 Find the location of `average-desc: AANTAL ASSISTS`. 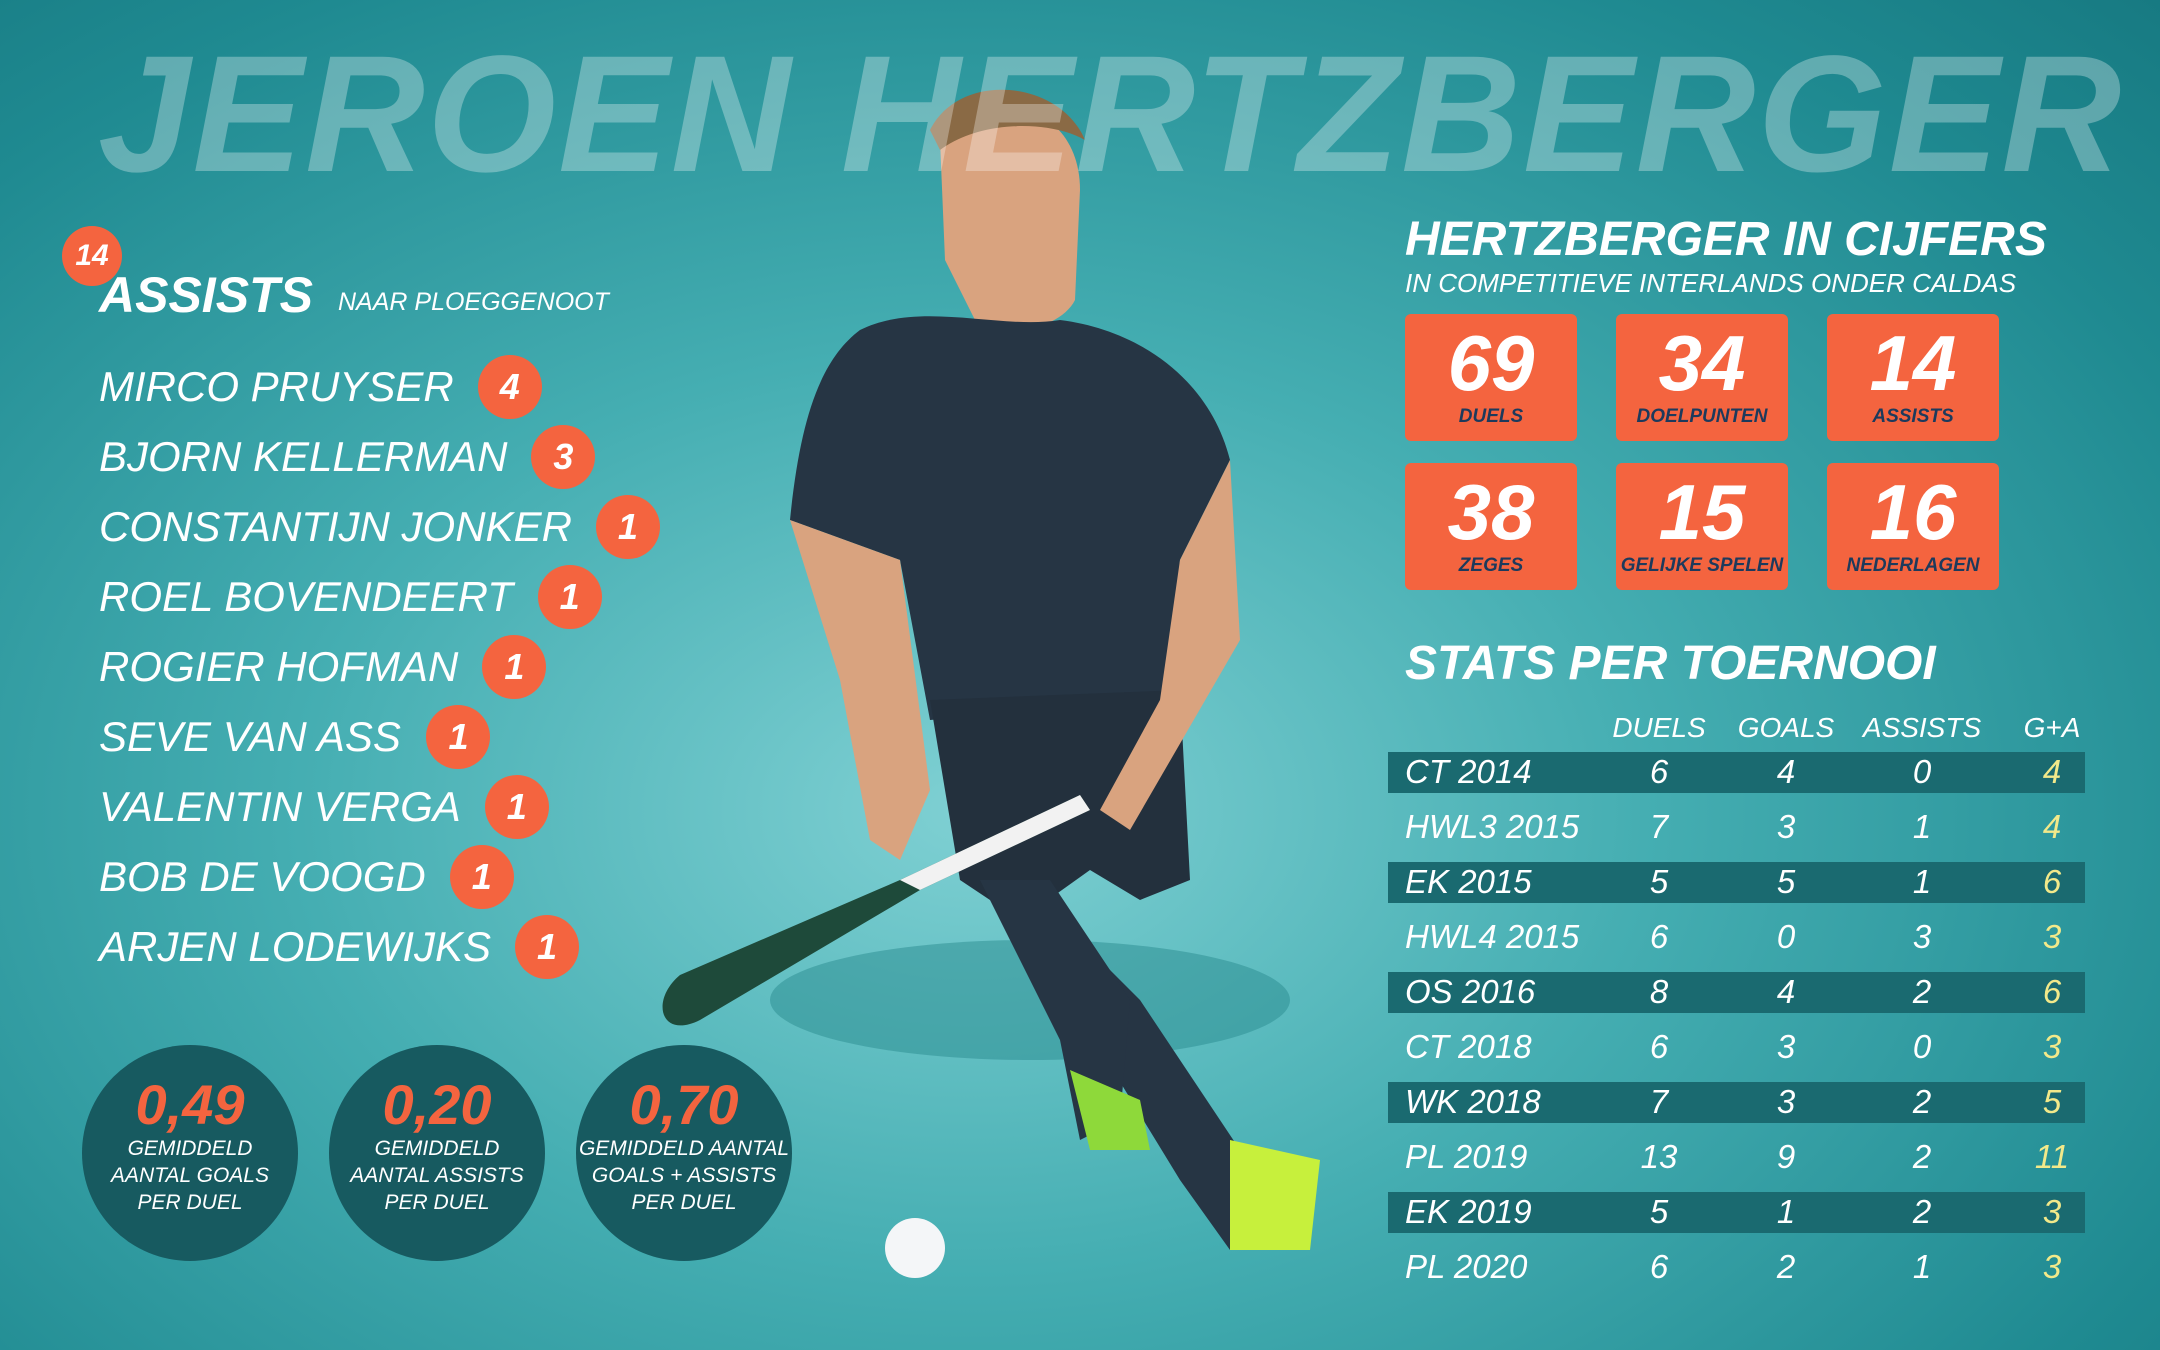

average-desc: AANTAL ASSISTS is located at coordinates (437, 1175).